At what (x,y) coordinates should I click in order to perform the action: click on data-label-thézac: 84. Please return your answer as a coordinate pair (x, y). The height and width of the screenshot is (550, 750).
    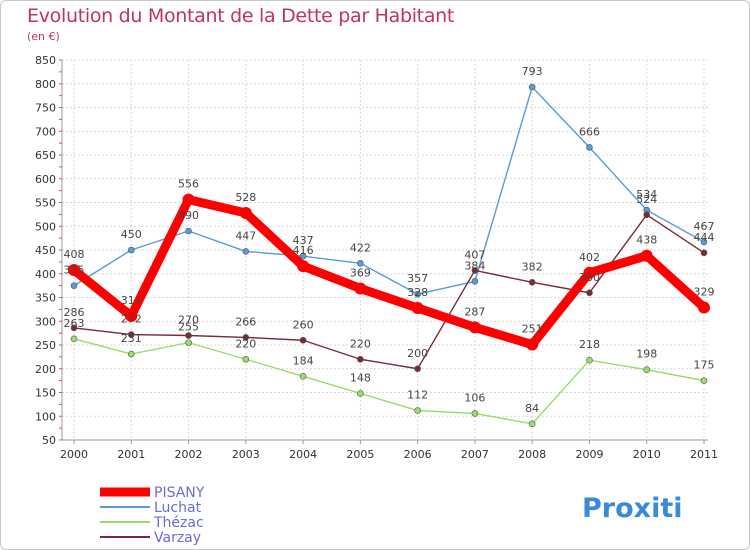
    Looking at the image, I should click on (532, 408).